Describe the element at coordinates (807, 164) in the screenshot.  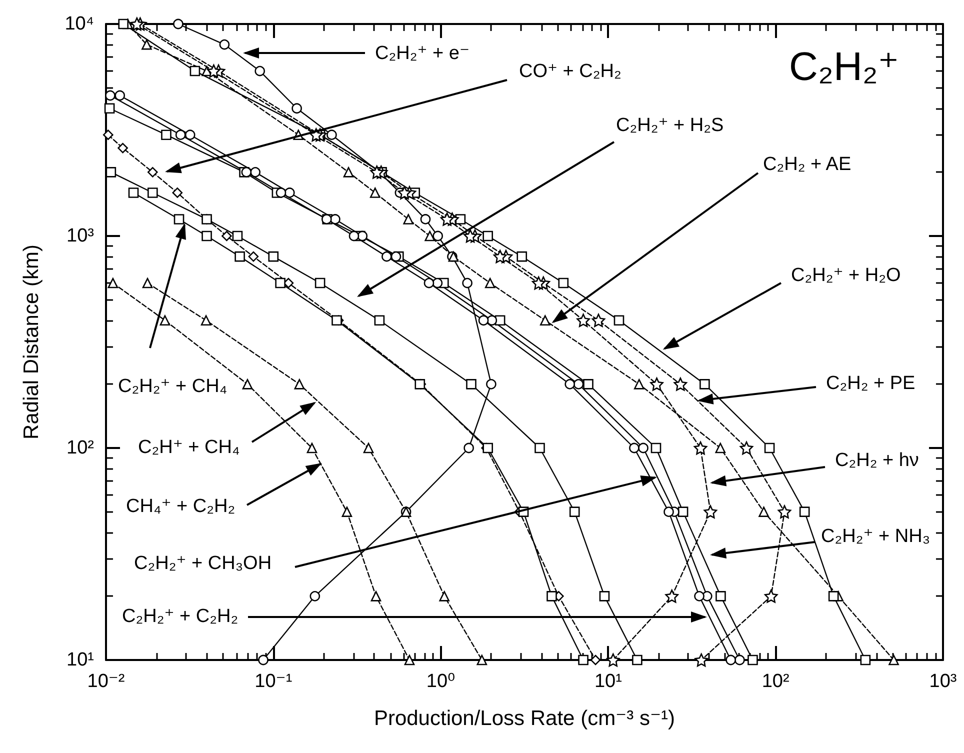
I see `annotation: C₂H₂ + AE` at that location.